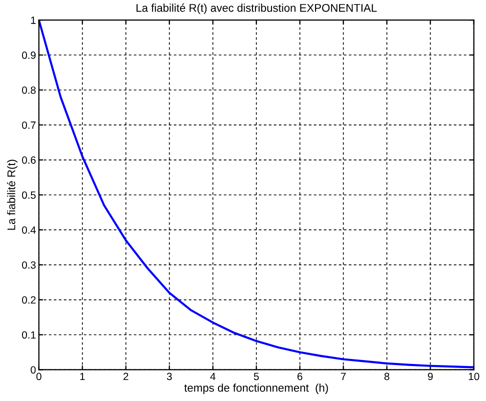 The width and height of the screenshot is (486, 401). I want to click on y-tick-label: 0.1, so click(29, 335).